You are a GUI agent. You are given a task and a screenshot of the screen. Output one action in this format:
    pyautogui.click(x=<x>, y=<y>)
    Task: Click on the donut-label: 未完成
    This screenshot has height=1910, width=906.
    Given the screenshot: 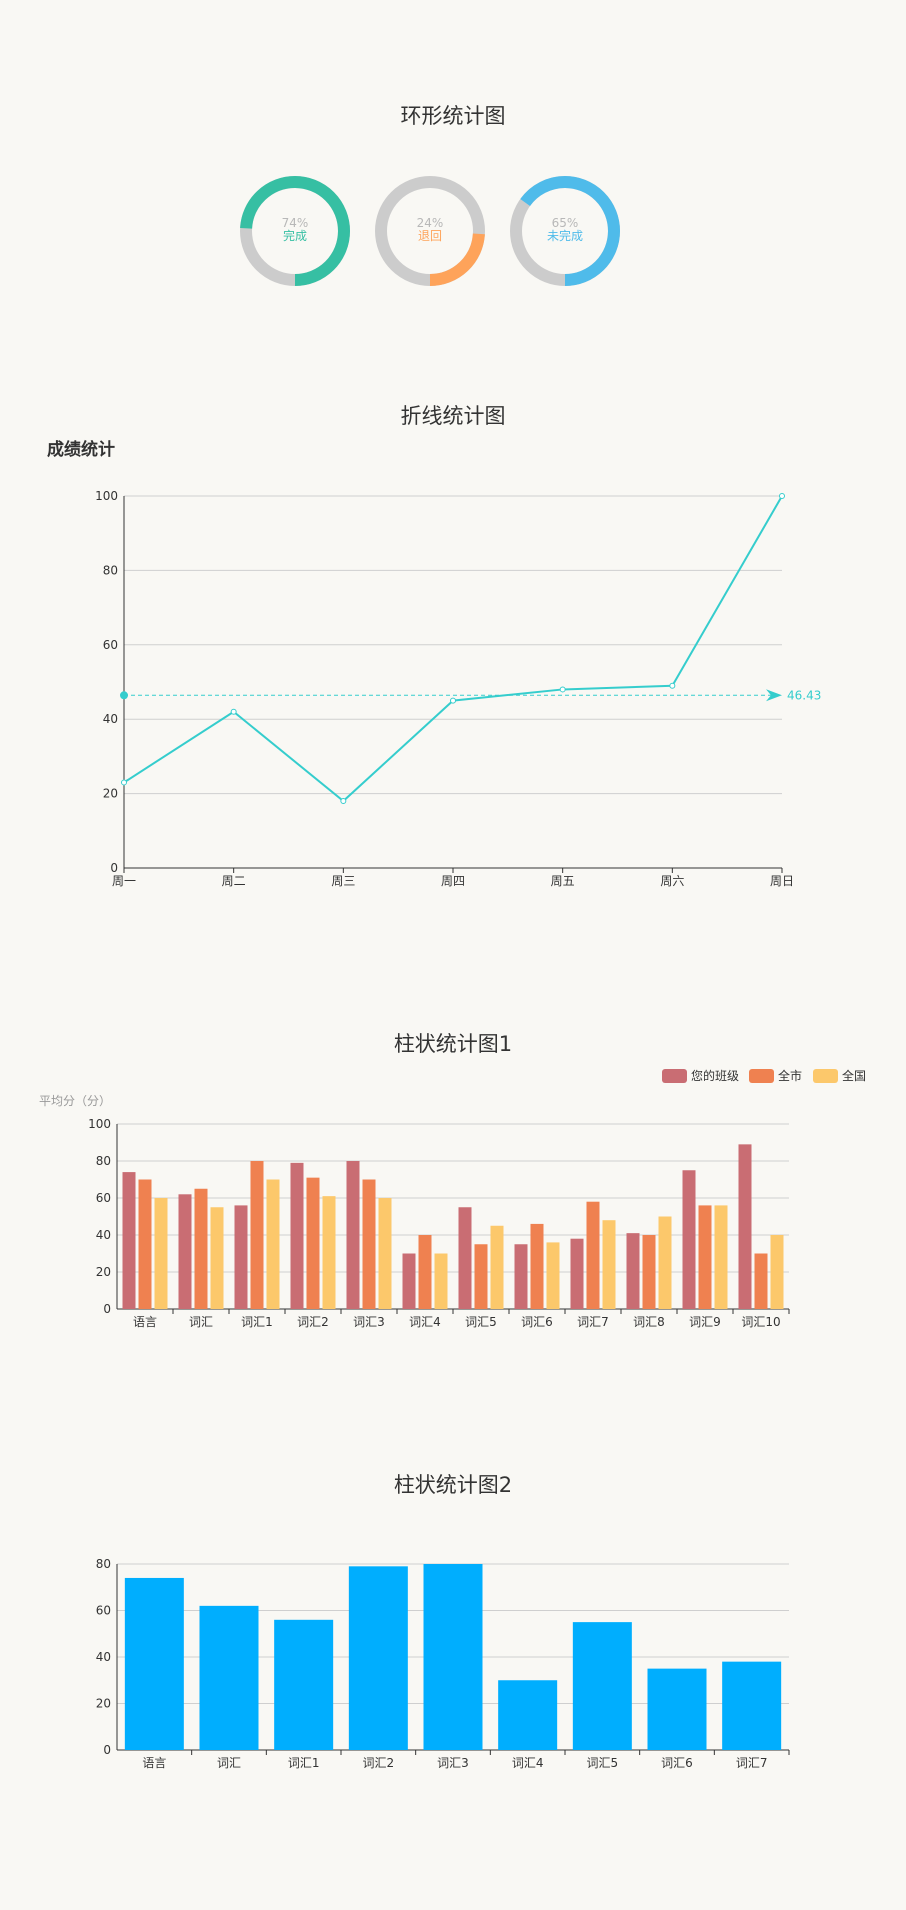 What is the action you would take?
    pyautogui.click(x=565, y=235)
    